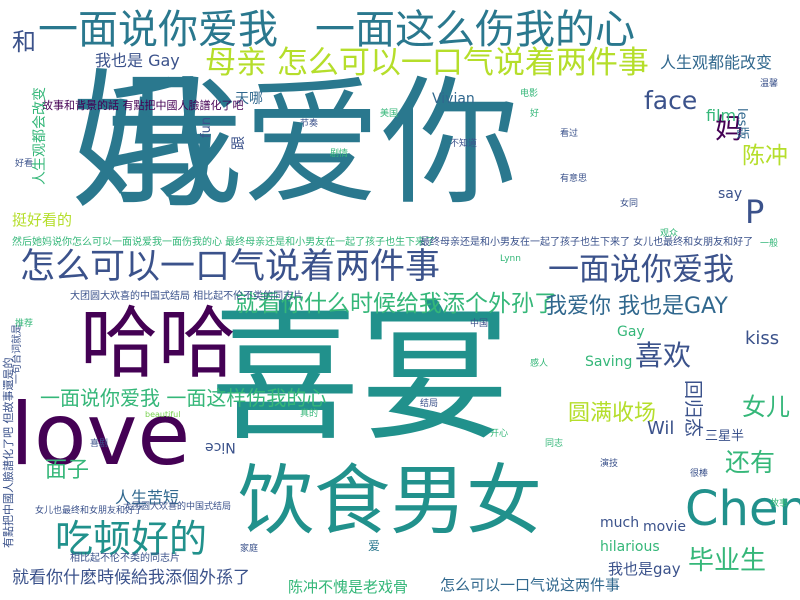 This screenshot has width=800, height=600. Describe the element at coordinates (499, 434) in the screenshot. I see `word-happy: 开心` at that location.